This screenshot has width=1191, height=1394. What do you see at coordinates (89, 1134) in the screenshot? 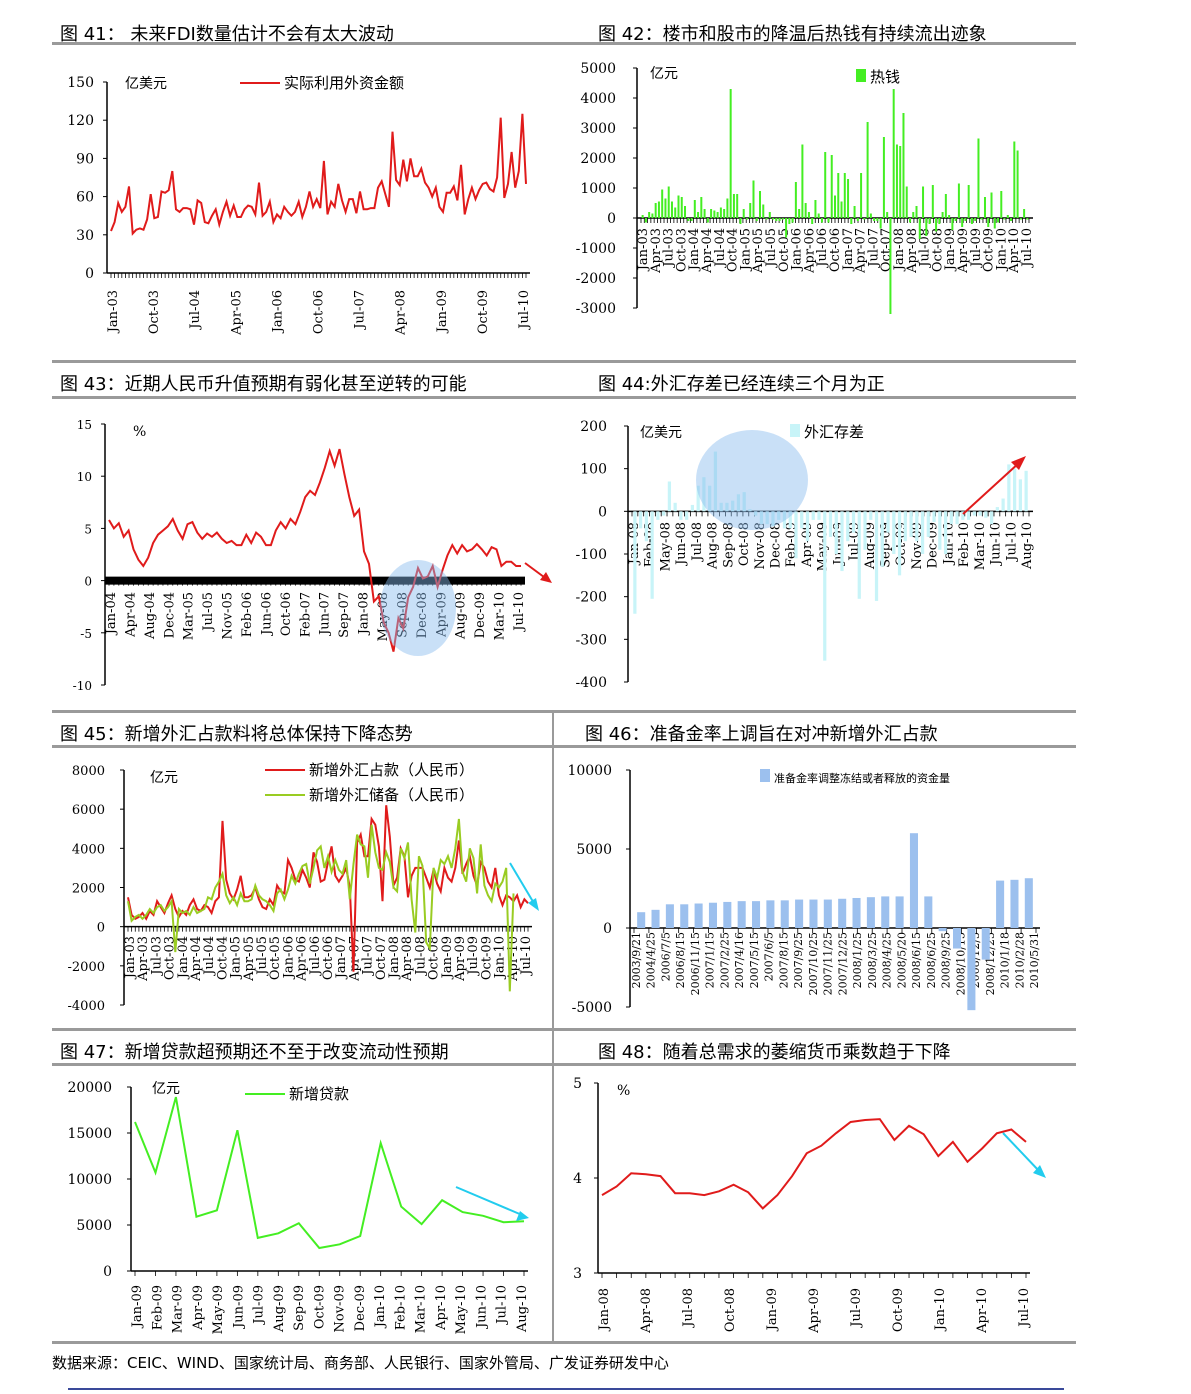
I see `y-tick-label-fig47: 15000` at bounding box center [89, 1134].